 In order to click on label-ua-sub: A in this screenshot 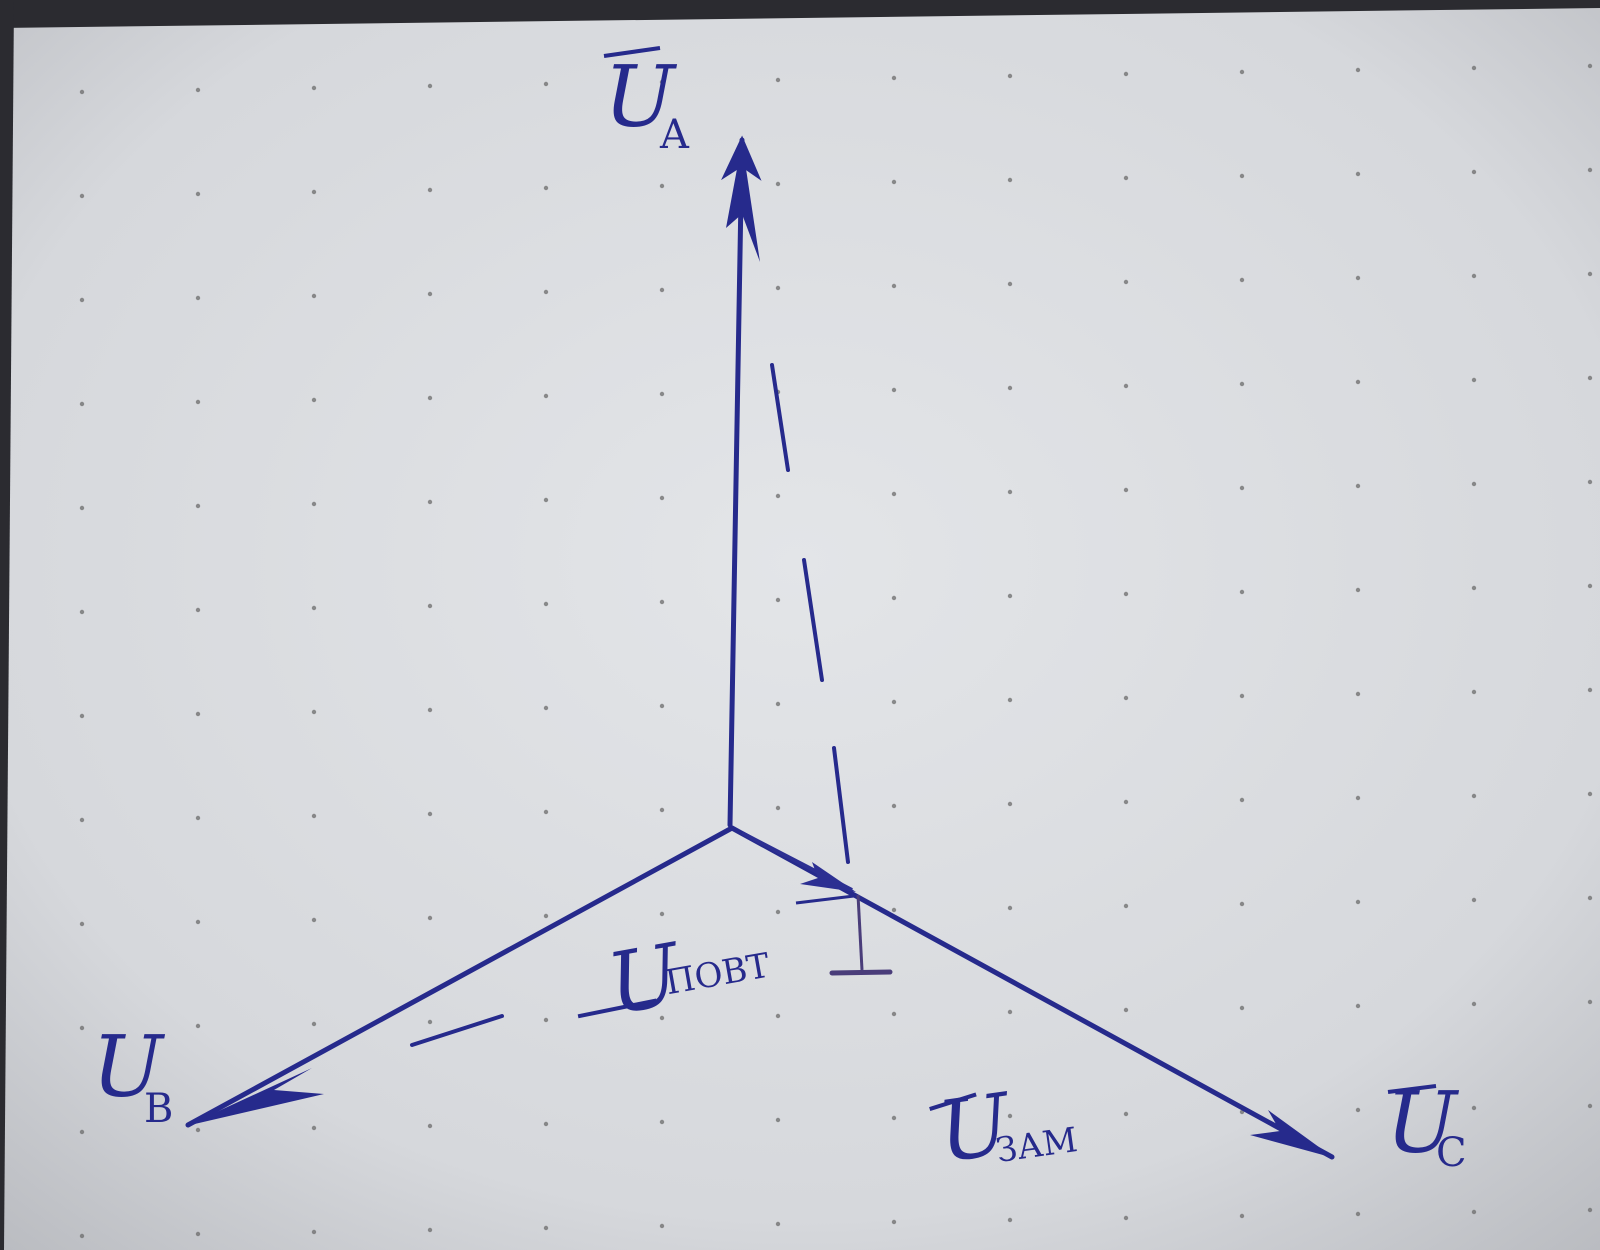, I will do `click(674, 135)`.